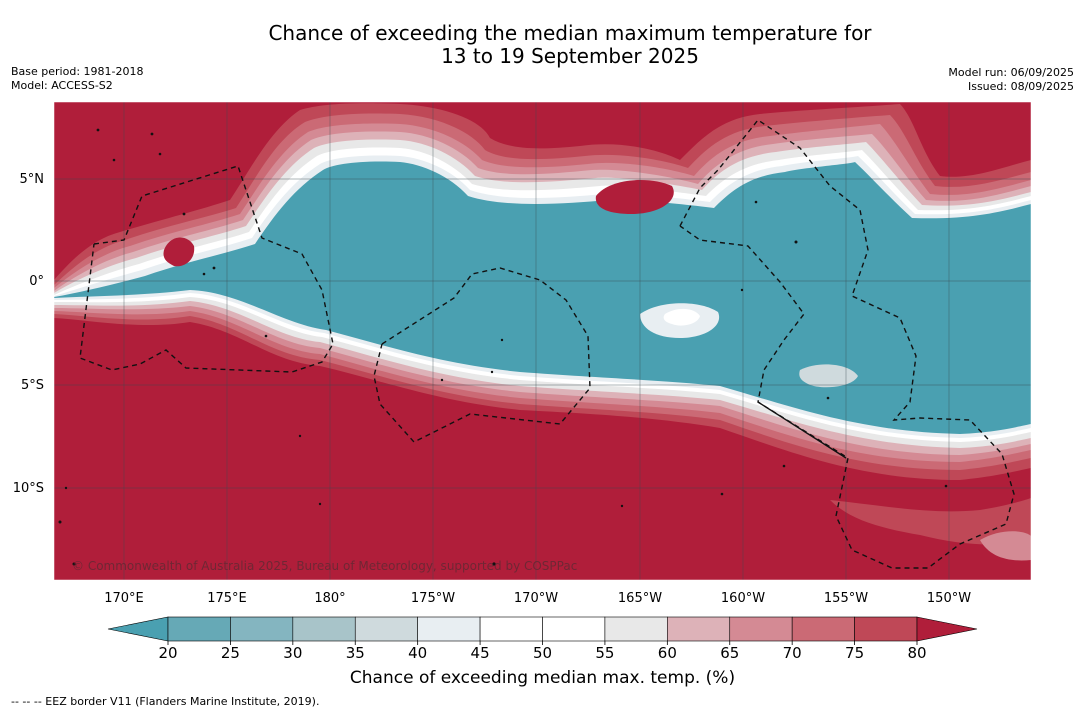 This screenshot has width=1085, height=713. I want to click on colorbar-high-arrow, so click(947, 629).